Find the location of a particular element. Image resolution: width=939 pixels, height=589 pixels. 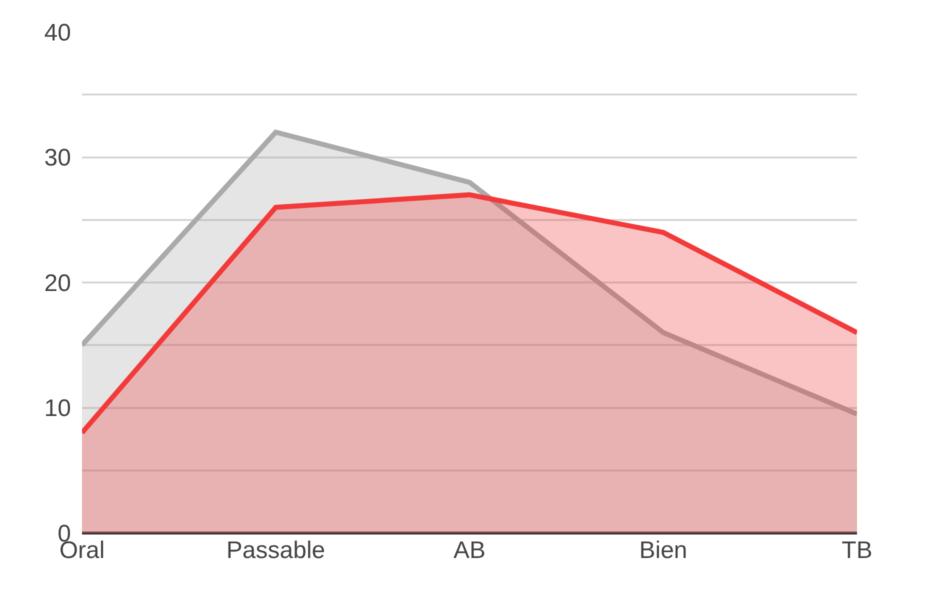

y-tick-label: 10 is located at coordinates (57, 408).